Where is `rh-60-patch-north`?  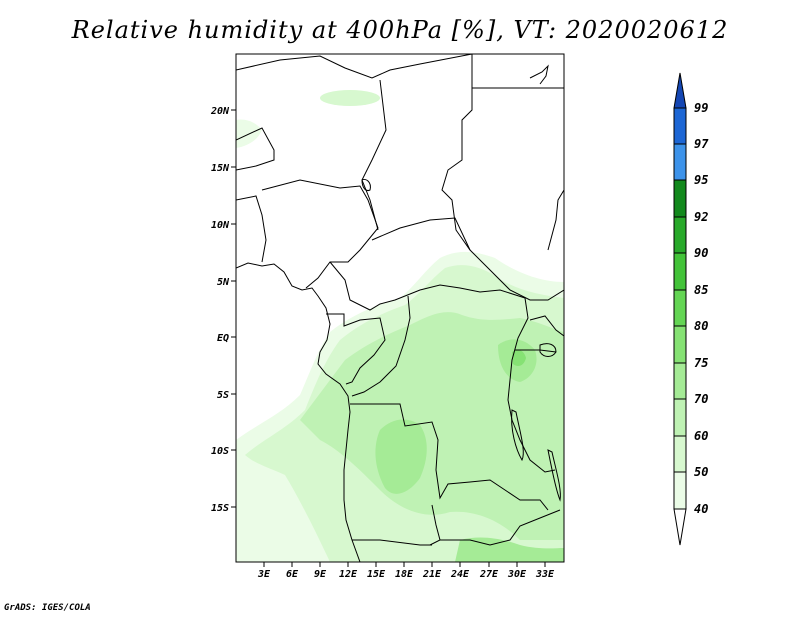 rh-60-patch-north is located at coordinates (350, 98).